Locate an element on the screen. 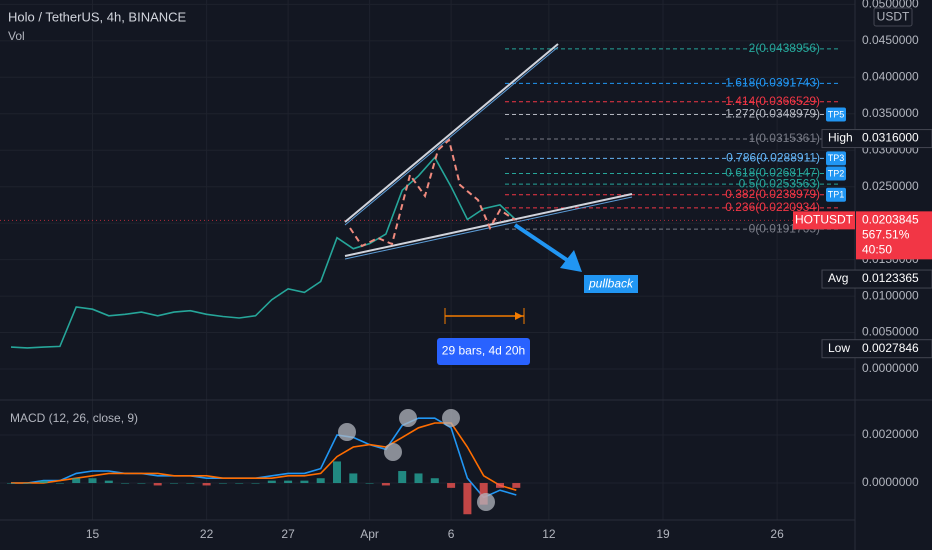  macd-highlights is located at coordinates (416, 460).